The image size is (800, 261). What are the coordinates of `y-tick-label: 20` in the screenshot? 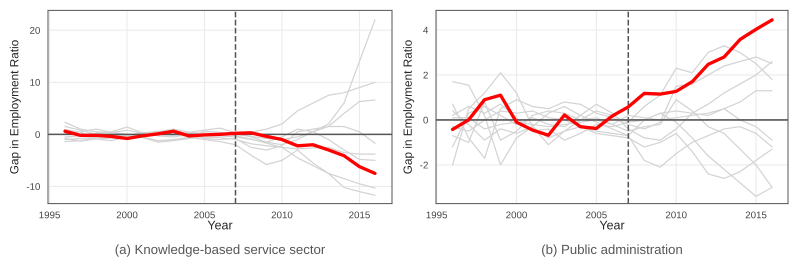 It's located at (35, 30).